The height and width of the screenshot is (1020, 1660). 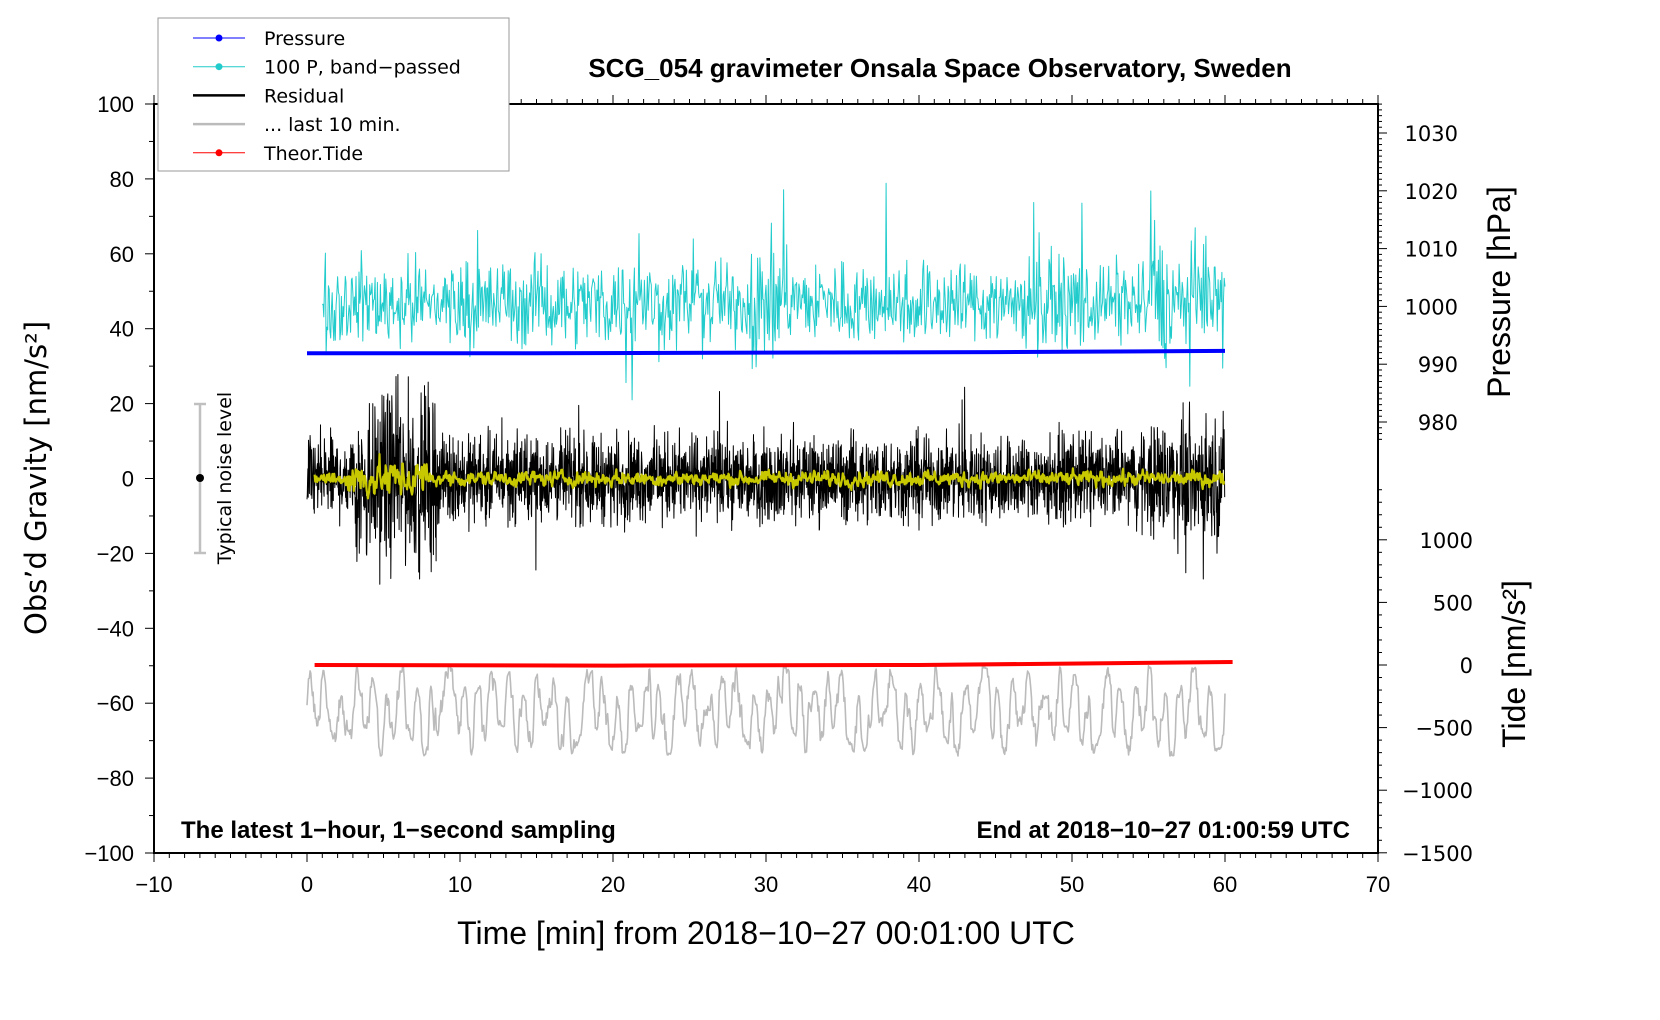 I want to click on pressure-tick-label: 1010, so click(x=1431, y=250).